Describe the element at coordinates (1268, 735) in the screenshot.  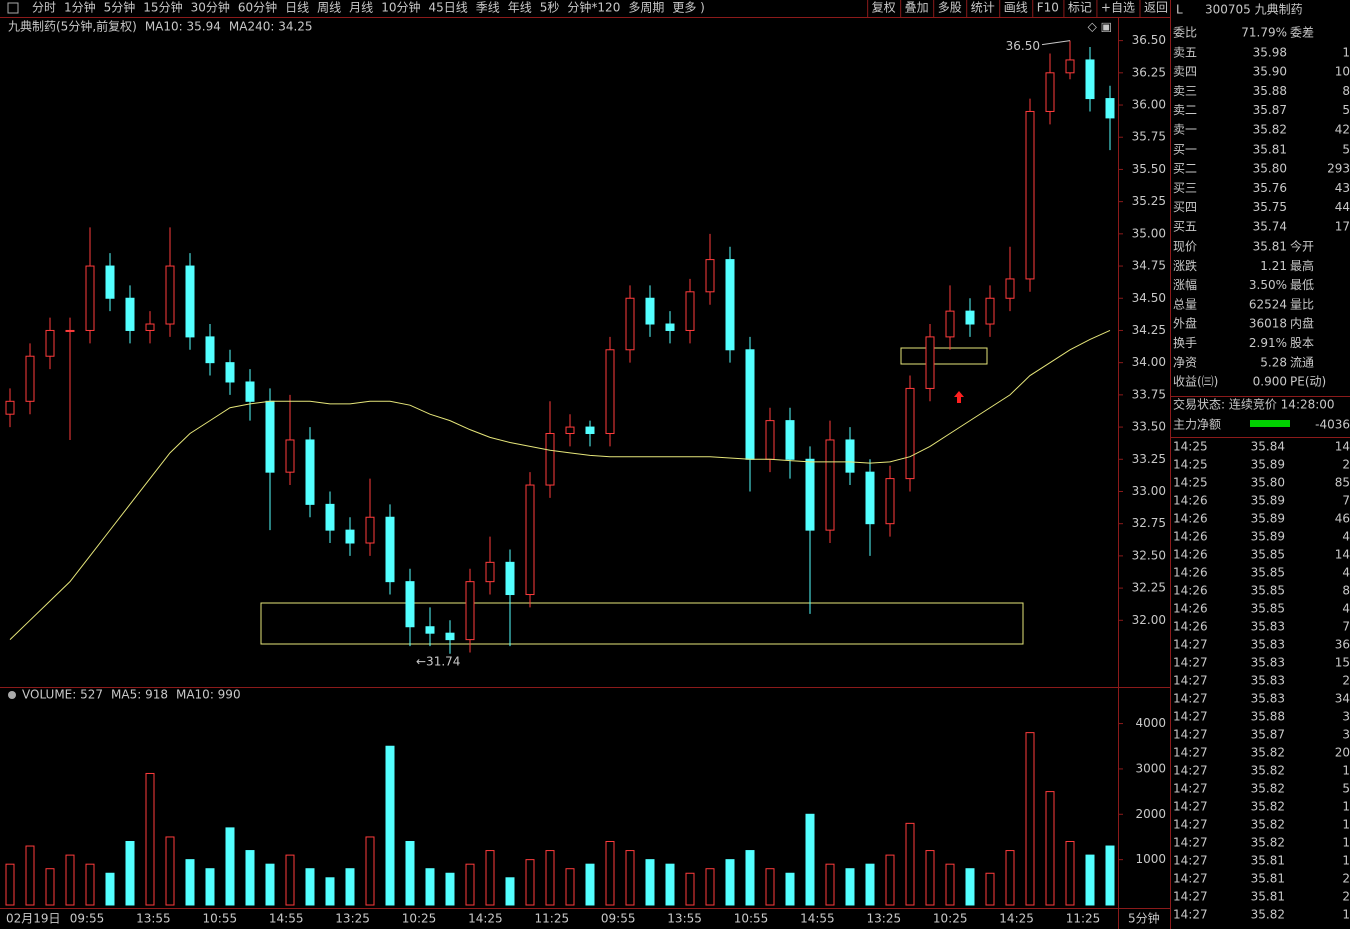
I see `tick-price: 35.87` at that location.